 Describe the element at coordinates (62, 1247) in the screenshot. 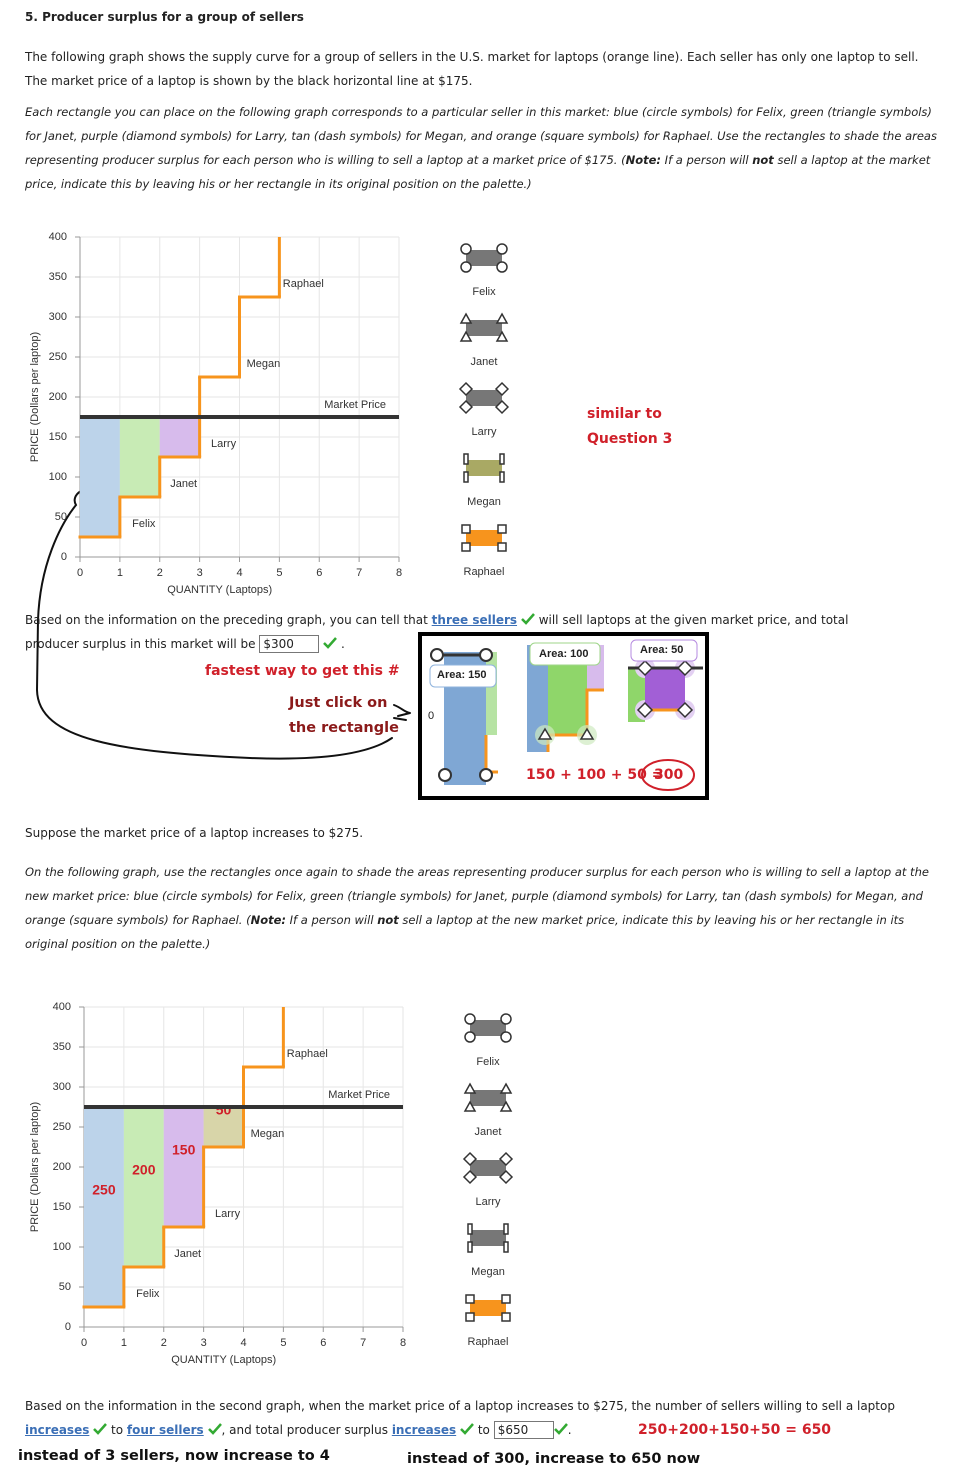

I see `y-tick-label: 100` at that location.